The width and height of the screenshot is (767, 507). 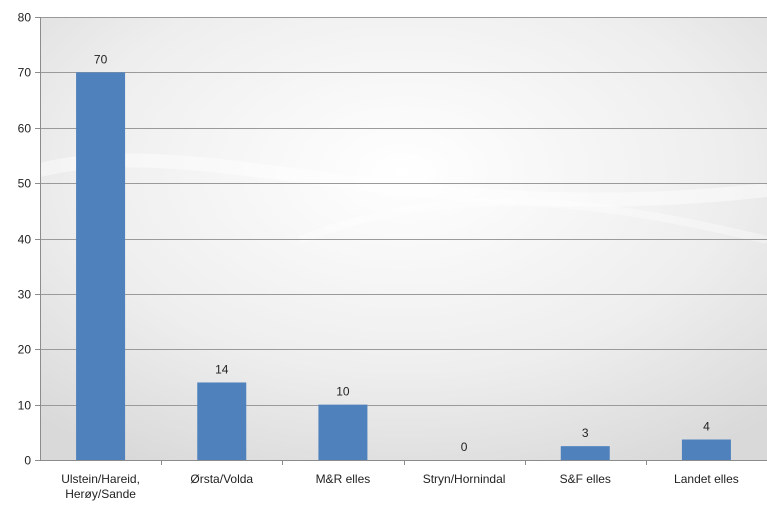 I want to click on category-label: S&F elles, so click(x=585, y=479).